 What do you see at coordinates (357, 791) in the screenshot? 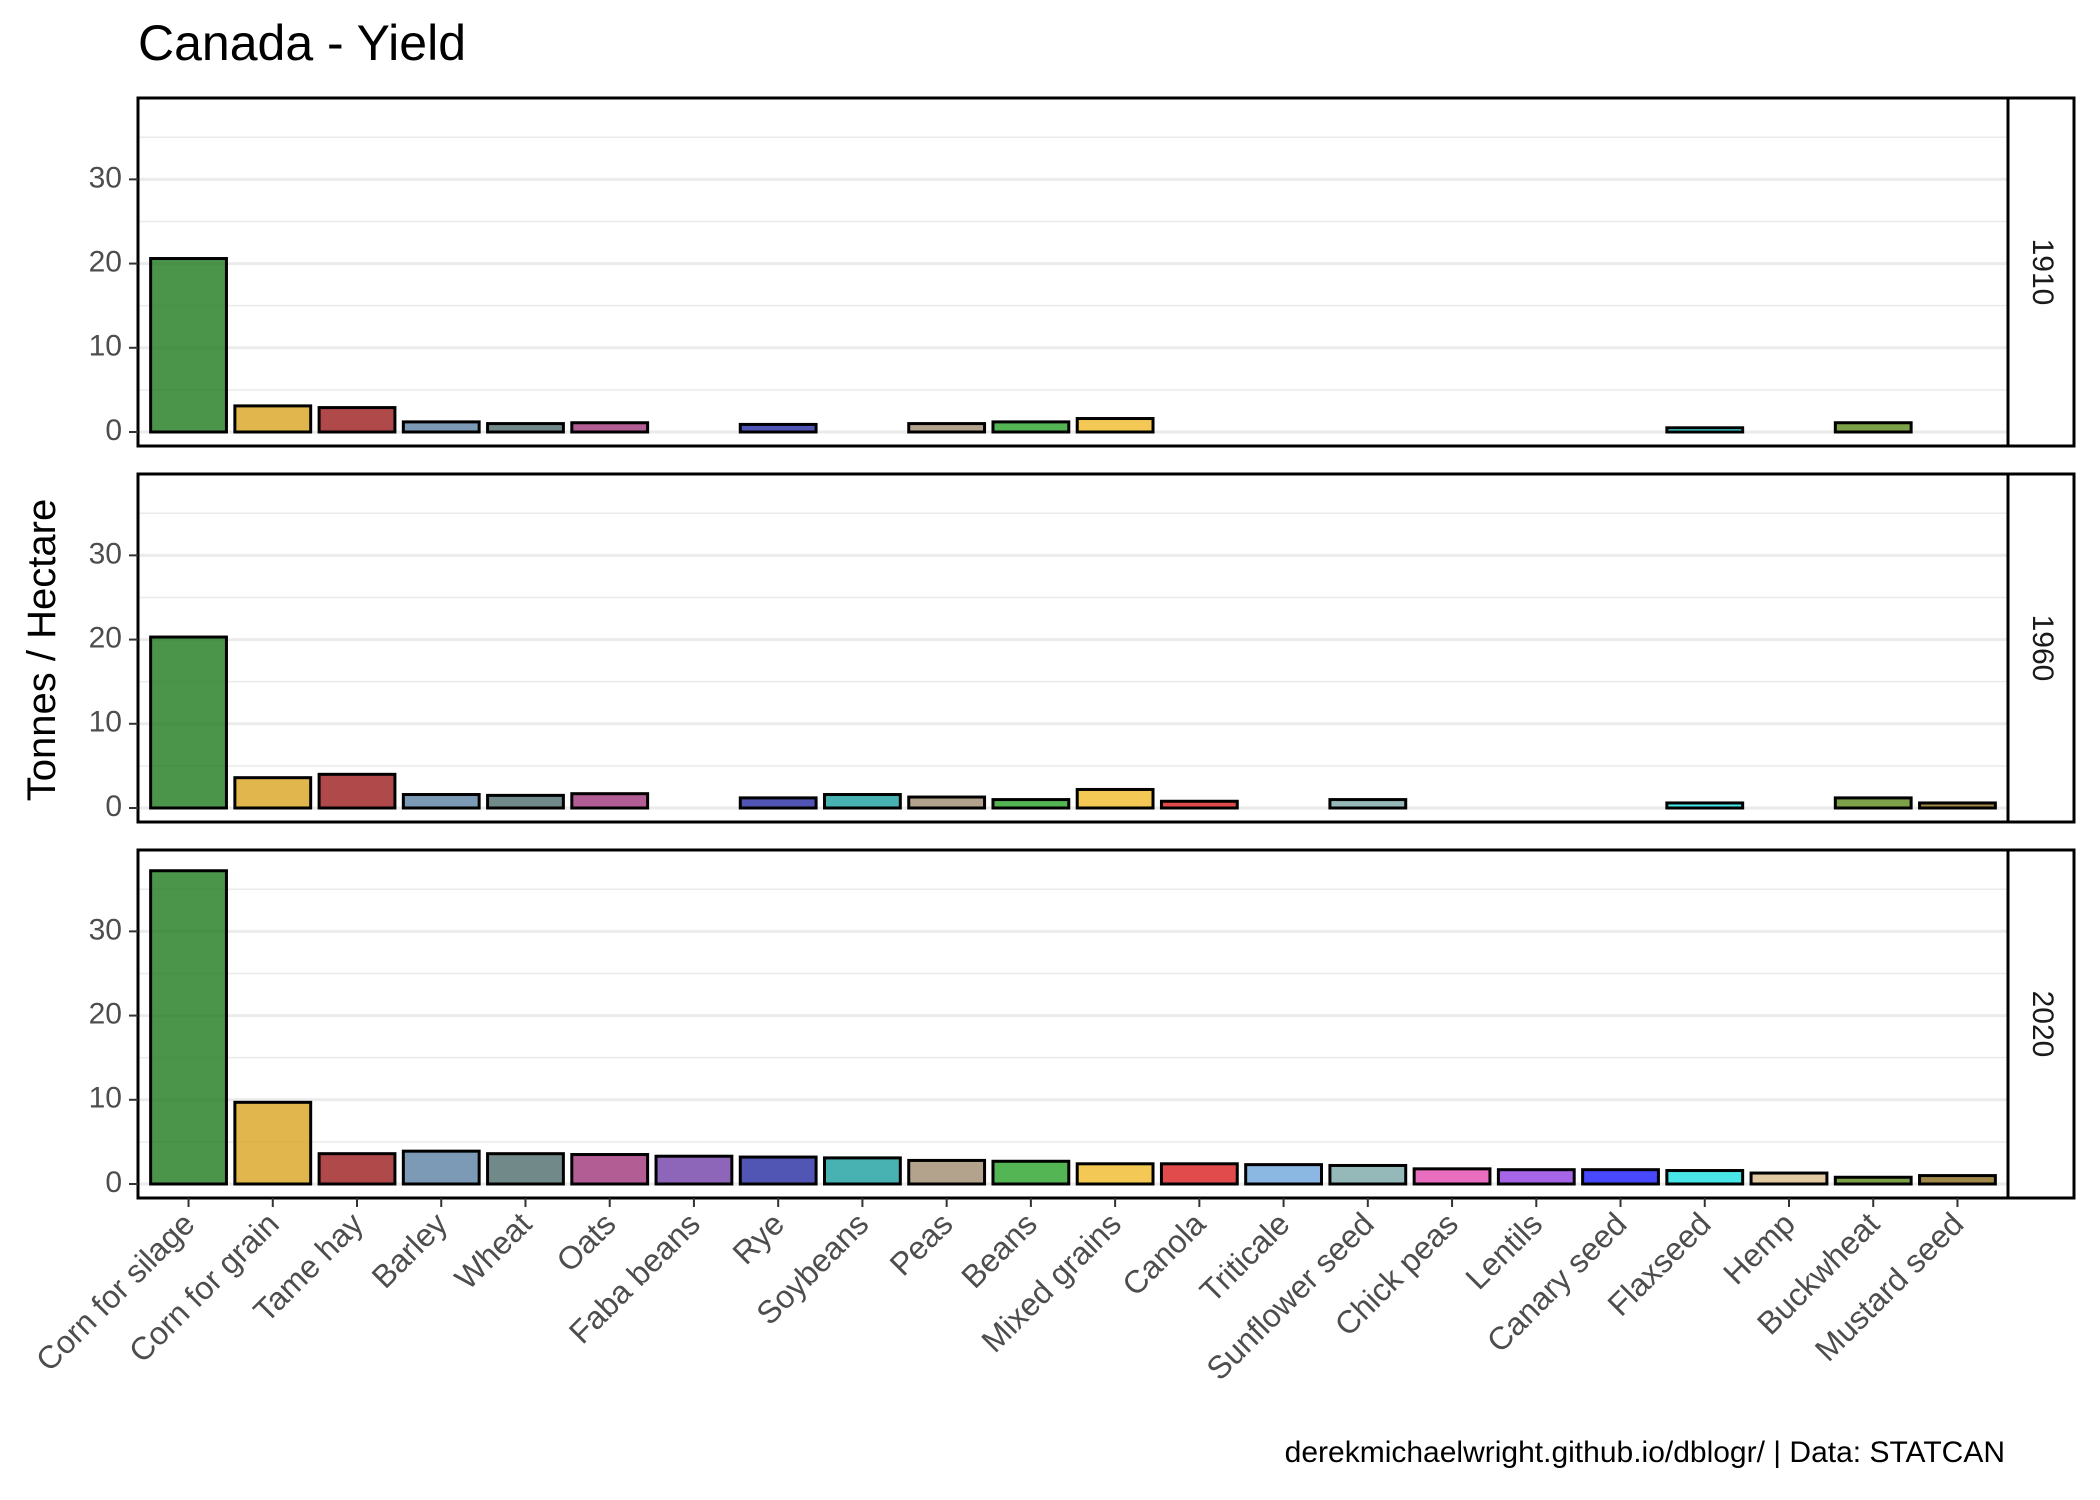
I see `bar-1960-tame-hay` at bounding box center [357, 791].